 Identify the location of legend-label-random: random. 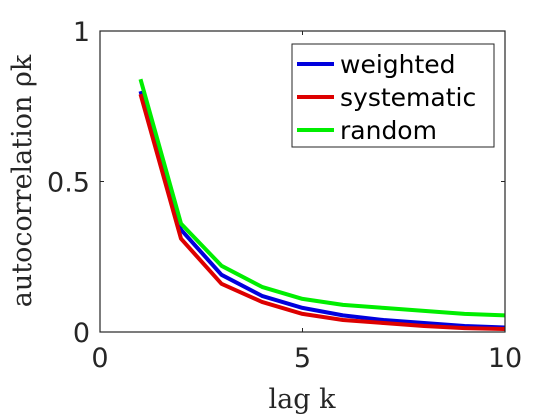
(388, 130).